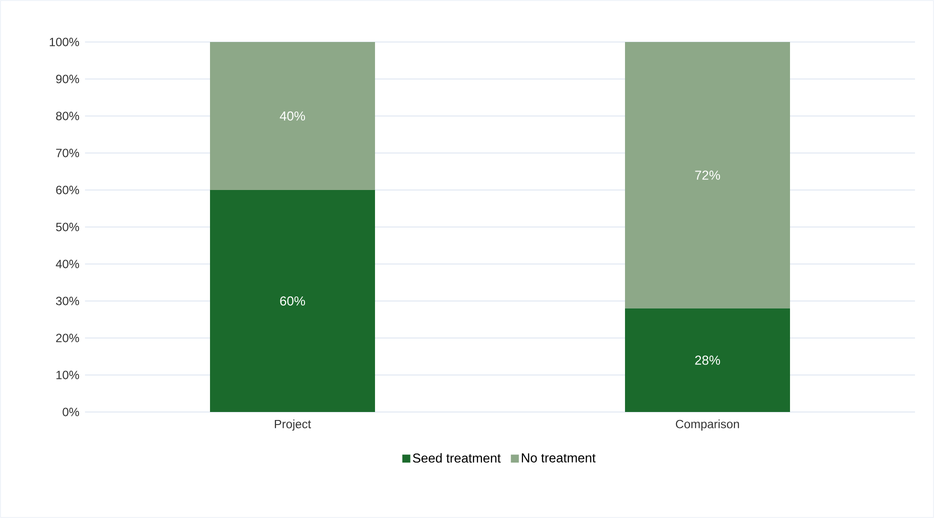 This screenshot has height=518, width=934. I want to click on legend-label: No treatment, so click(559, 457).